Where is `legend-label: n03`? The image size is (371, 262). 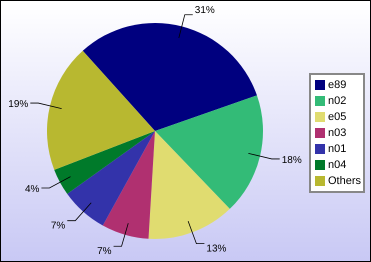 legend-label: n03 is located at coordinates (337, 133).